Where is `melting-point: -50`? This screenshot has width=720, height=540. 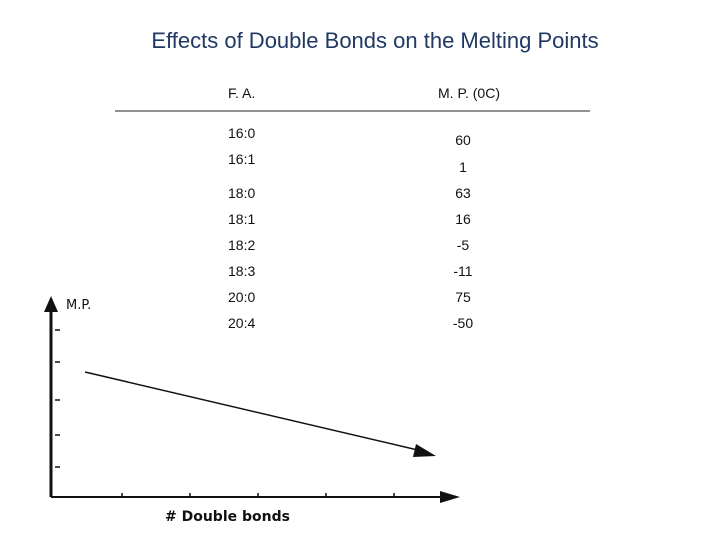 melting-point: -50 is located at coordinates (463, 323).